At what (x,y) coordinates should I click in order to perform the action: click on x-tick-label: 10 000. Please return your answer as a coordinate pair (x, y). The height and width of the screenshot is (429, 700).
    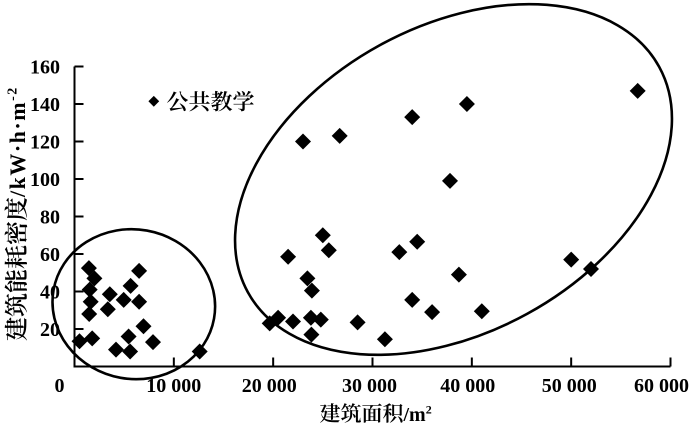
    Looking at the image, I should click on (173, 386).